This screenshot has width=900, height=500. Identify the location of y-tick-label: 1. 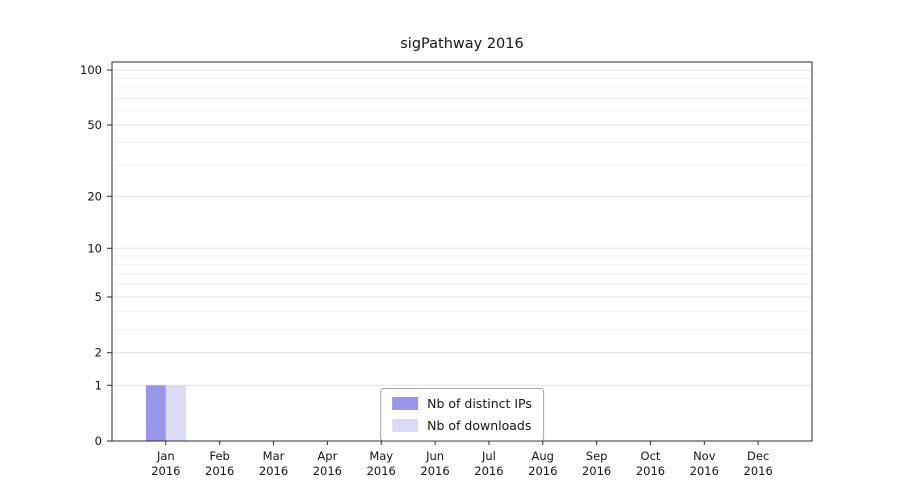
(98, 385).